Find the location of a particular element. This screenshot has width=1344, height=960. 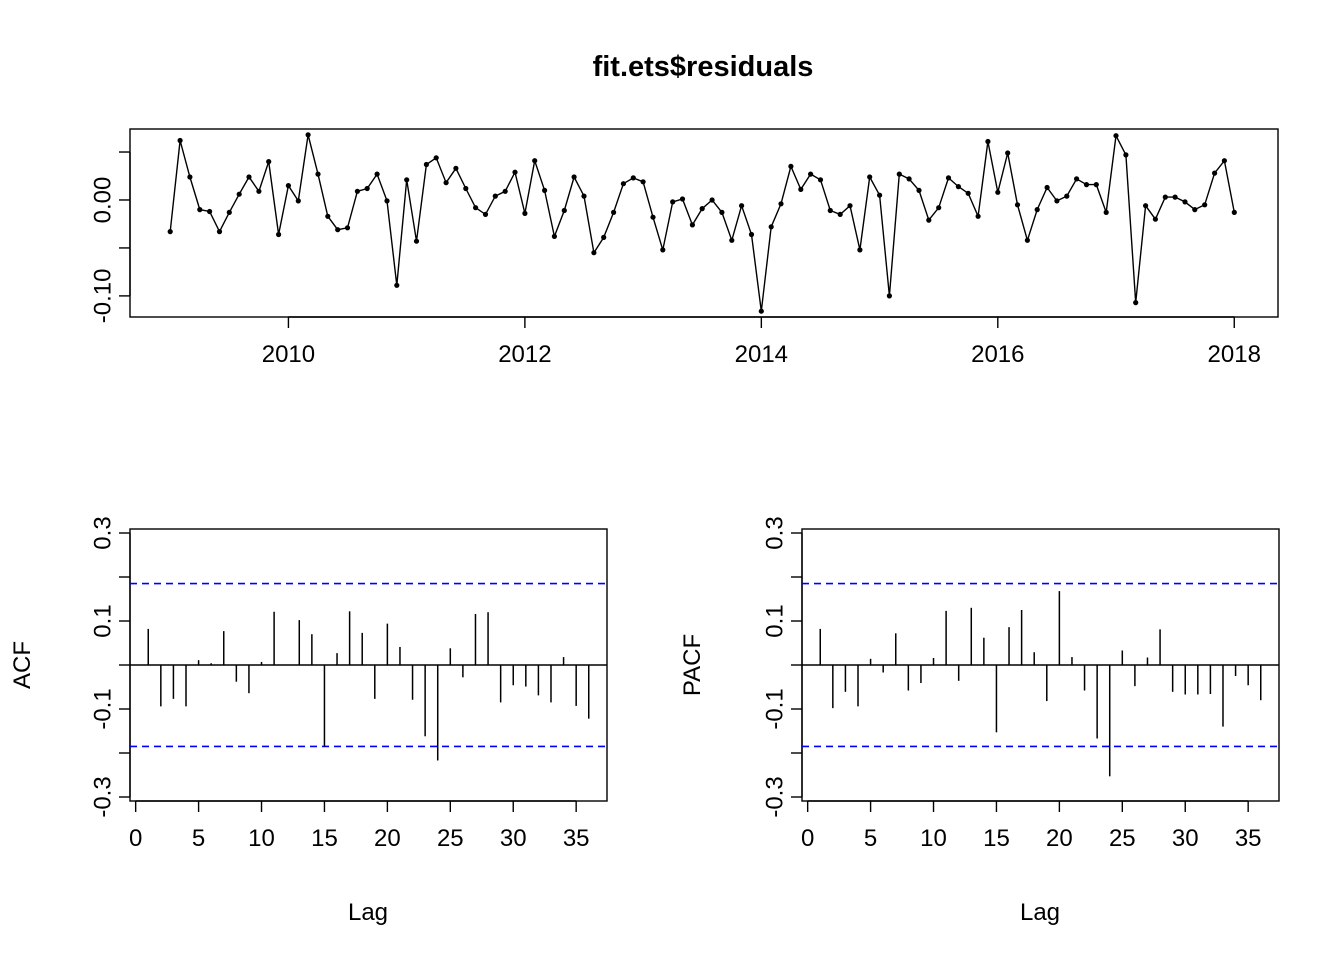

x-tick-label: 2016 is located at coordinates (997, 354).